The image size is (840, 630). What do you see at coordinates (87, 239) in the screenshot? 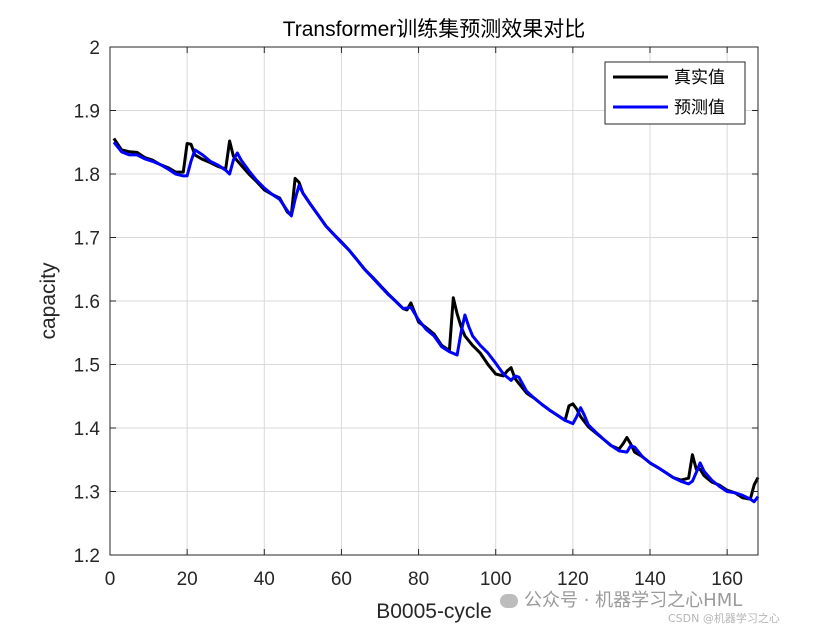
I see `y-tick-label: 1.7` at bounding box center [87, 239].